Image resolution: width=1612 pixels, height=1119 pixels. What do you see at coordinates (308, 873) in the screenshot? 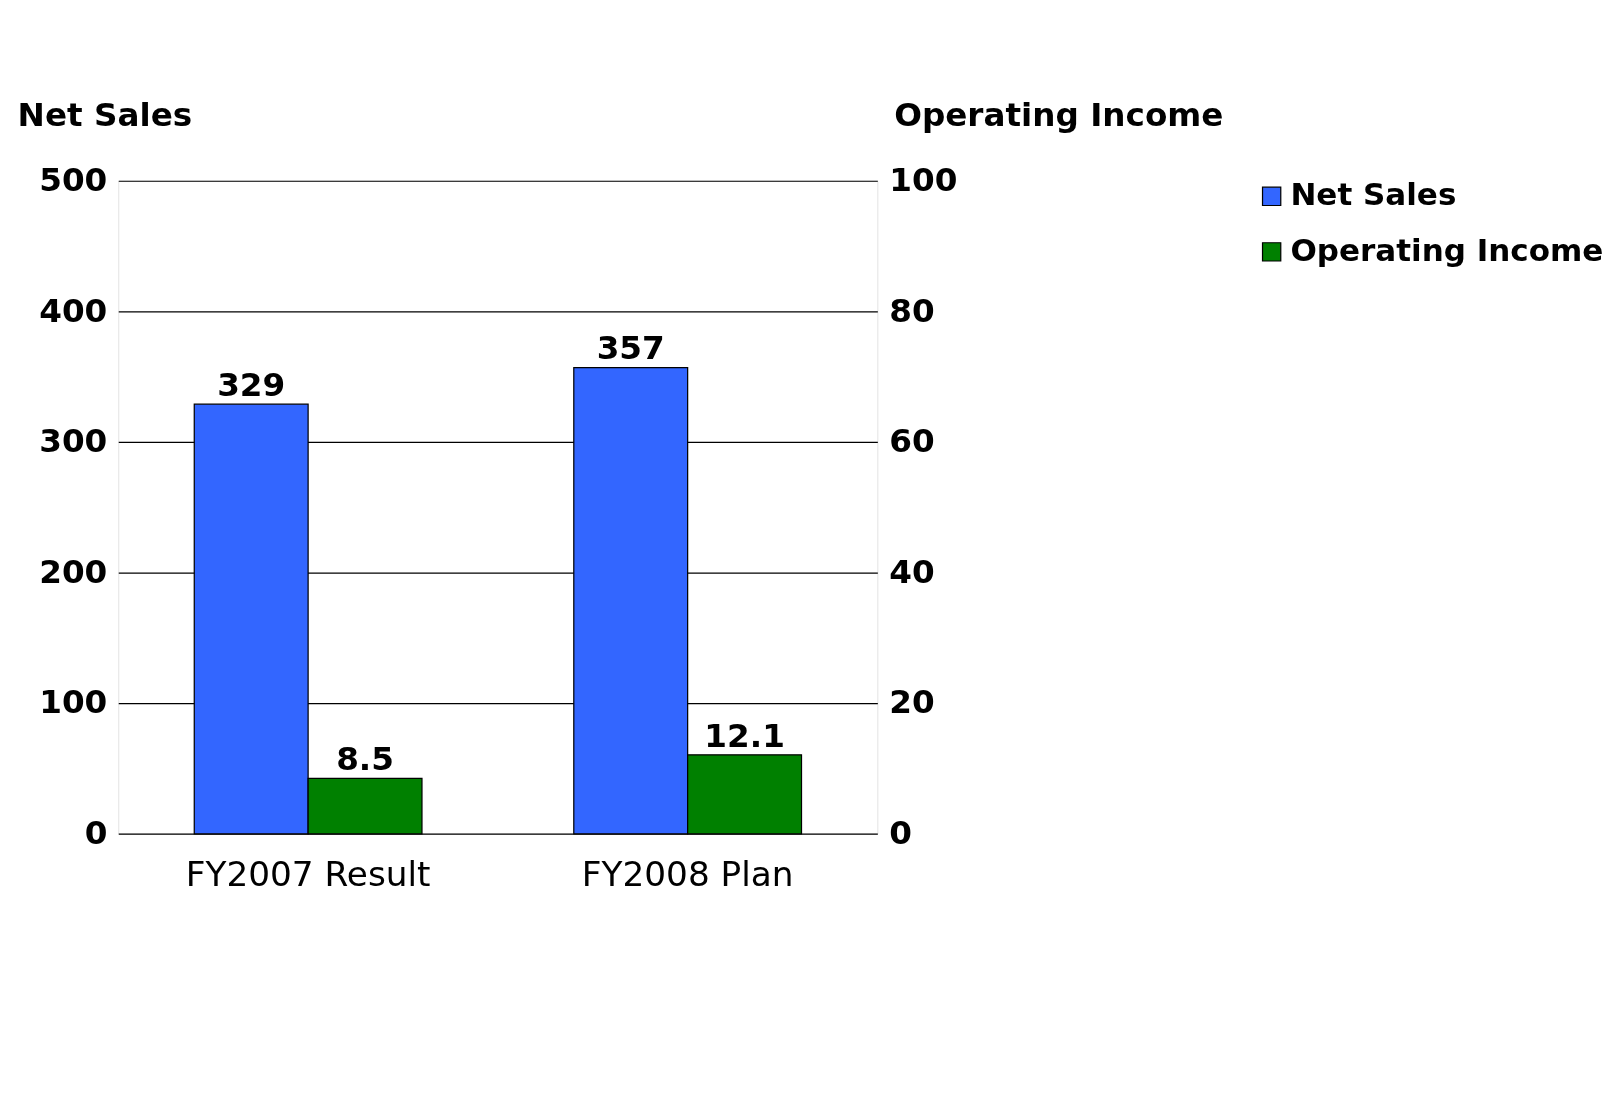
I see `x-tick-label: FY2007 Result` at bounding box center [308, 873].